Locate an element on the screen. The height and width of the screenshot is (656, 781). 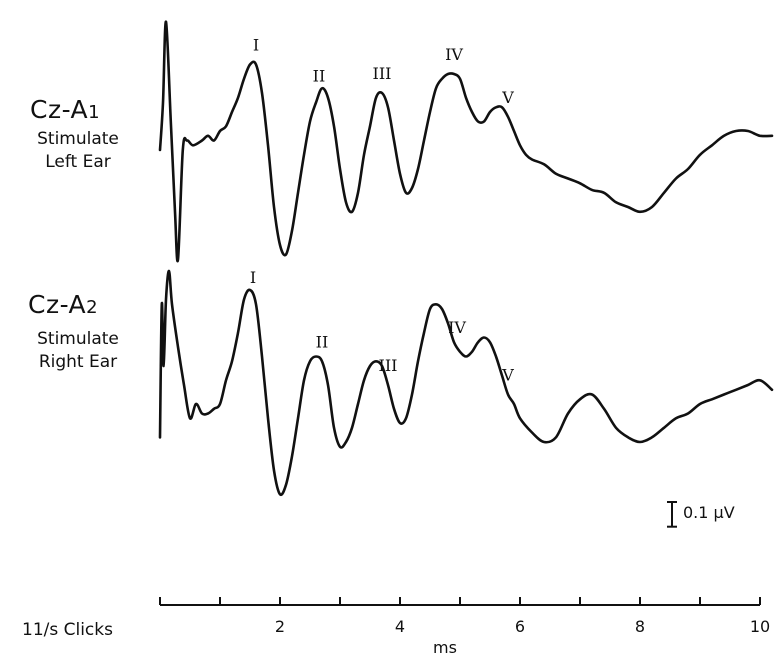
scale-bar-label: 0.1 μV is located at coordinates (709, 512).